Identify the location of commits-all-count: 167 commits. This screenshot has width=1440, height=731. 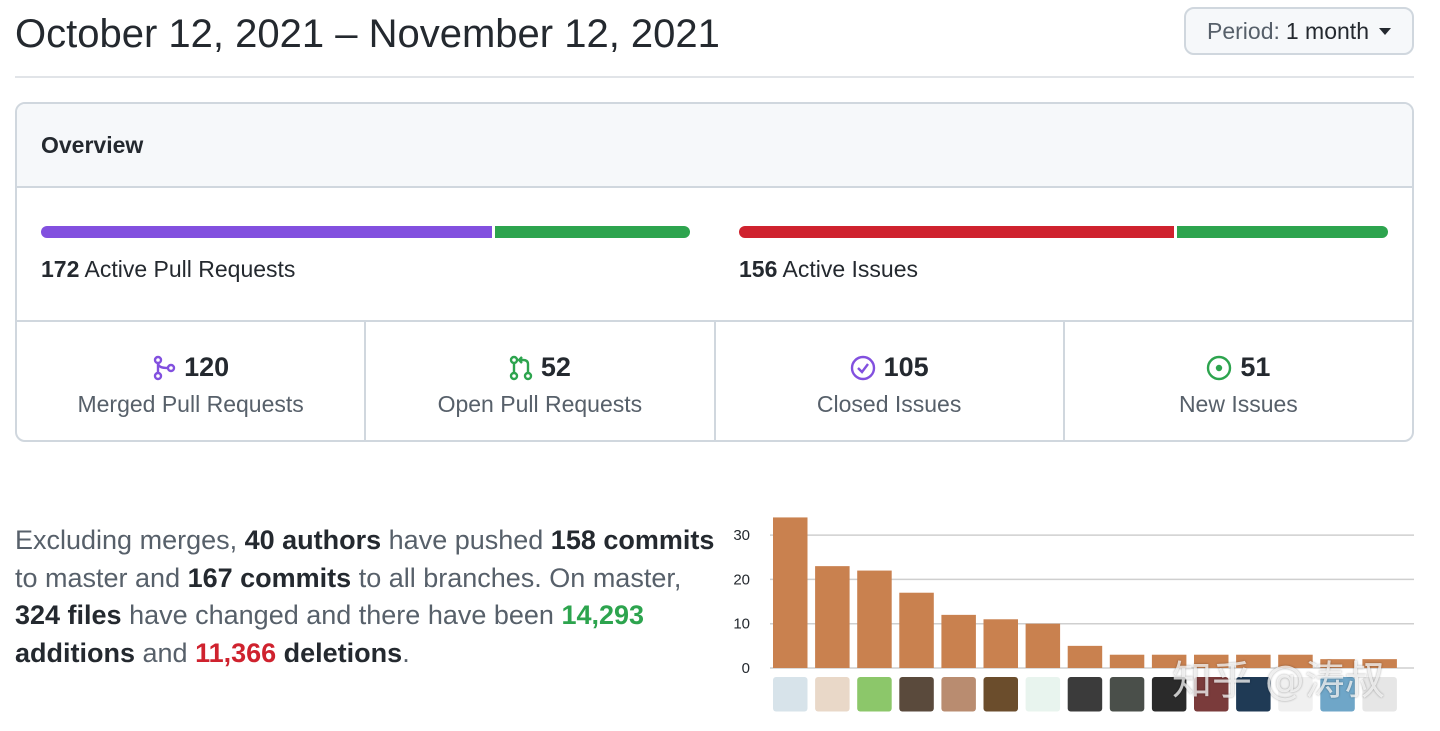
(269, 577).